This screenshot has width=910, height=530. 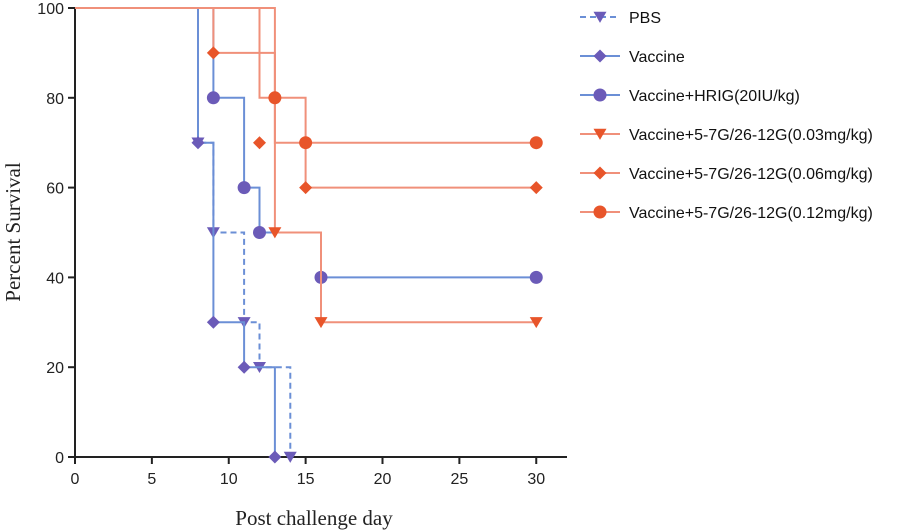 I want to click on legend-label: Vaccine+5-7G/26-12G(0.03mg/kg), so click(x=751, y=135).